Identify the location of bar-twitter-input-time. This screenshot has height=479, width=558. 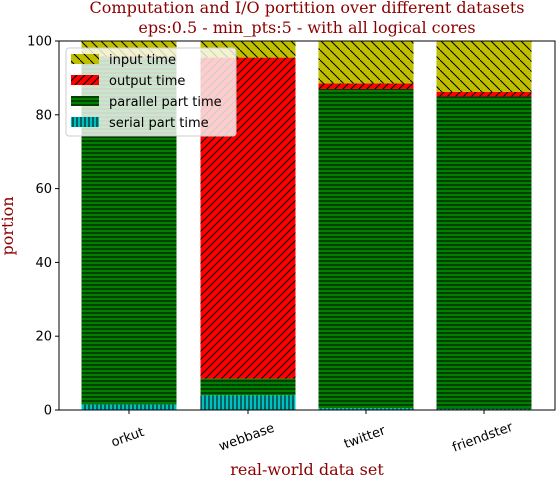
(366, 62).